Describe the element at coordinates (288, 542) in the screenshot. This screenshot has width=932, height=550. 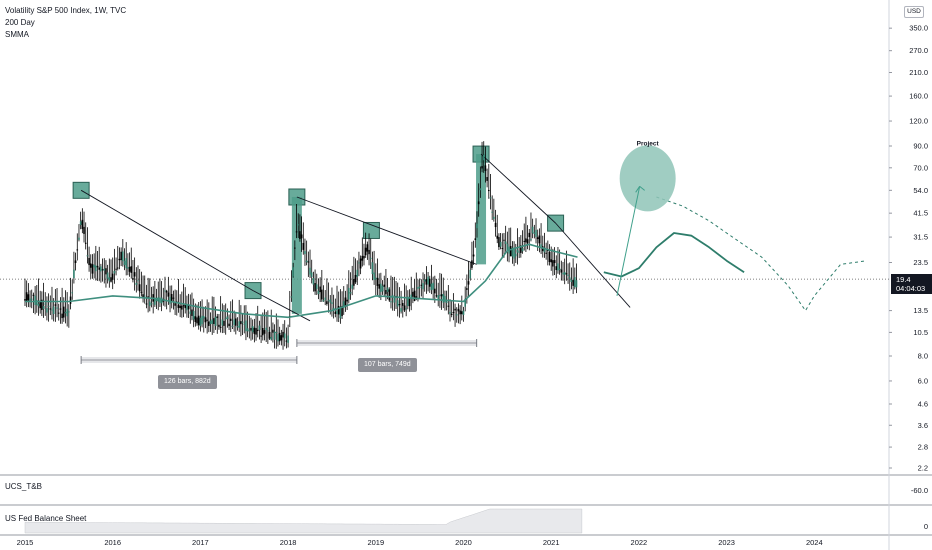
I see `x-tick-label: 2018` at that location.